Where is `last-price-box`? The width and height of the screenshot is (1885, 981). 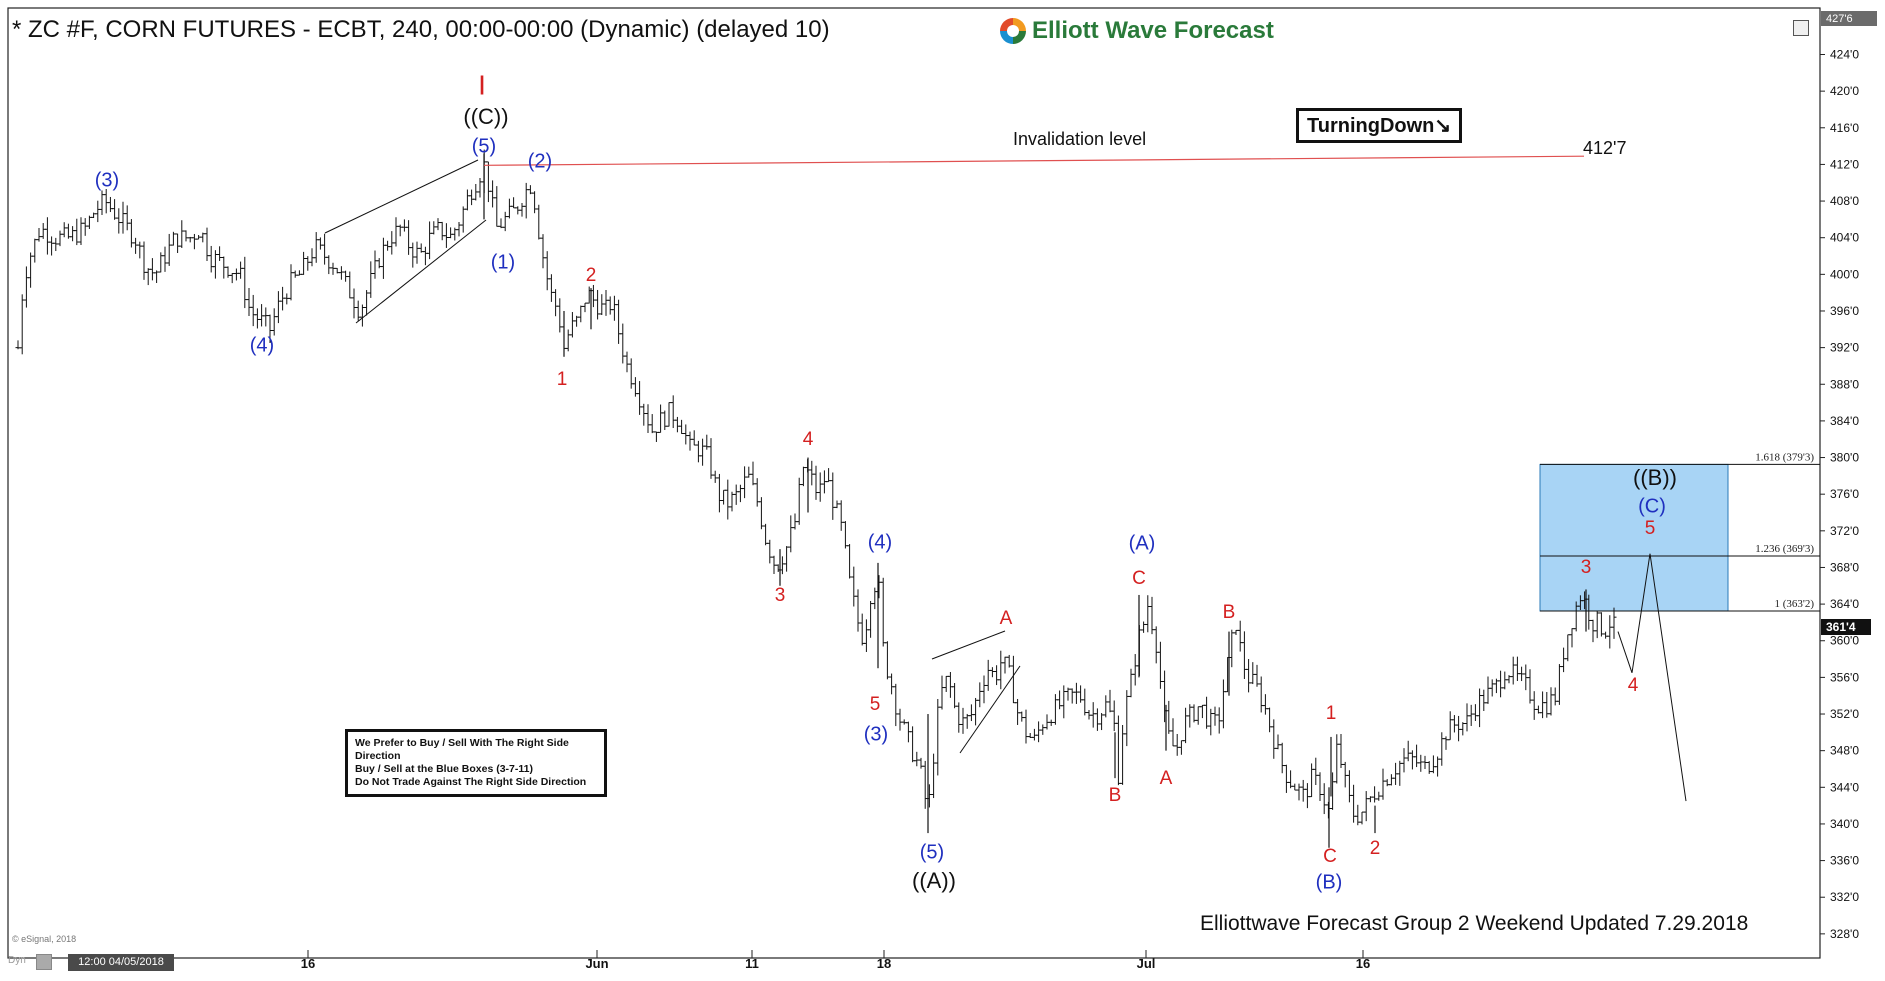
last-price-box is located at coordinates (1846, 627).